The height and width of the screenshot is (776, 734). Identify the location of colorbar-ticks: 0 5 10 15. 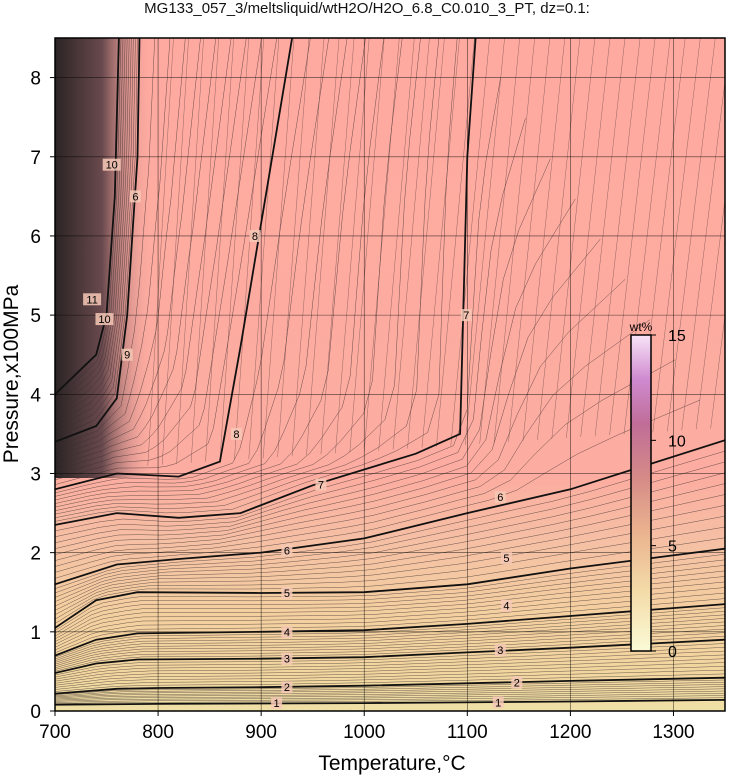
(668, 494).